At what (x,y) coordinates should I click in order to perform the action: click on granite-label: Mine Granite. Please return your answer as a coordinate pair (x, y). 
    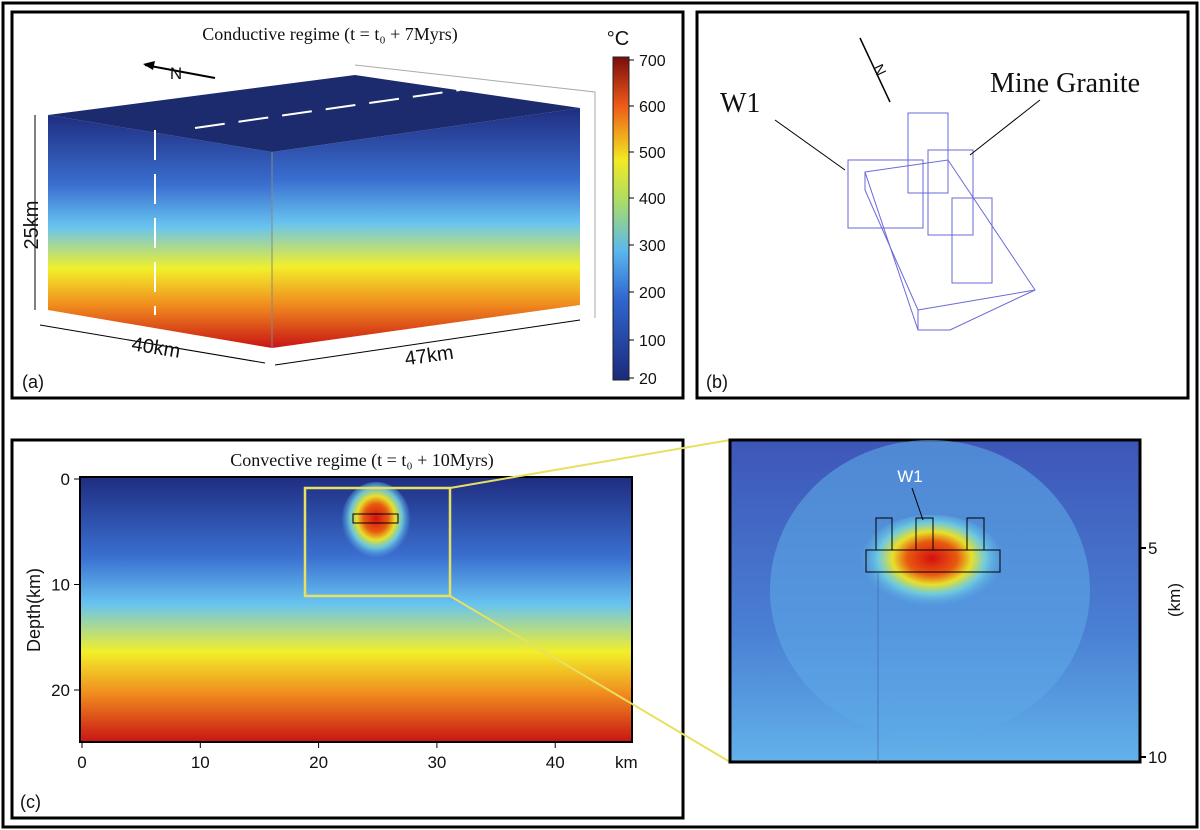
    Looking at the image, I should click on (1065, 83).